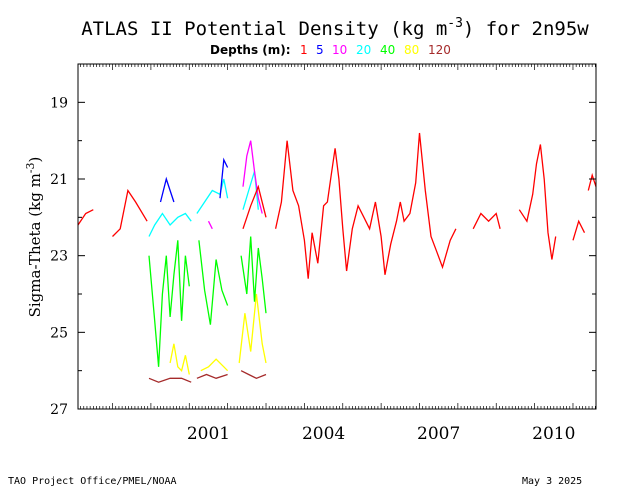  What do you see at coordinates (411, 50) in the screenshot?
I see `legend-entry-80: 80` at bounding box center [411, 50].